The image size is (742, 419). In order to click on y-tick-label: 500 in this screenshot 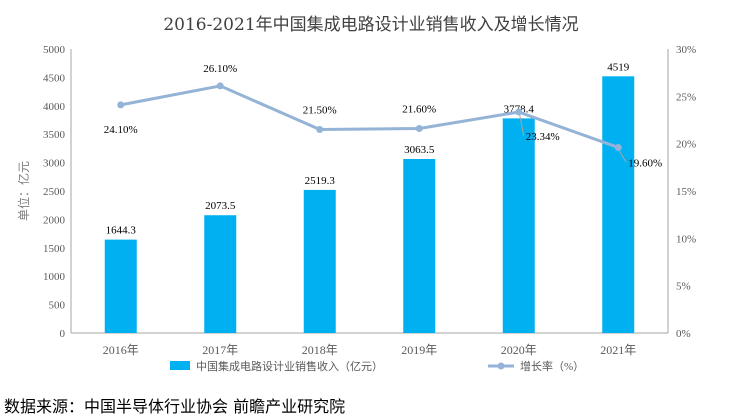, I will do `click(57, 306)`.